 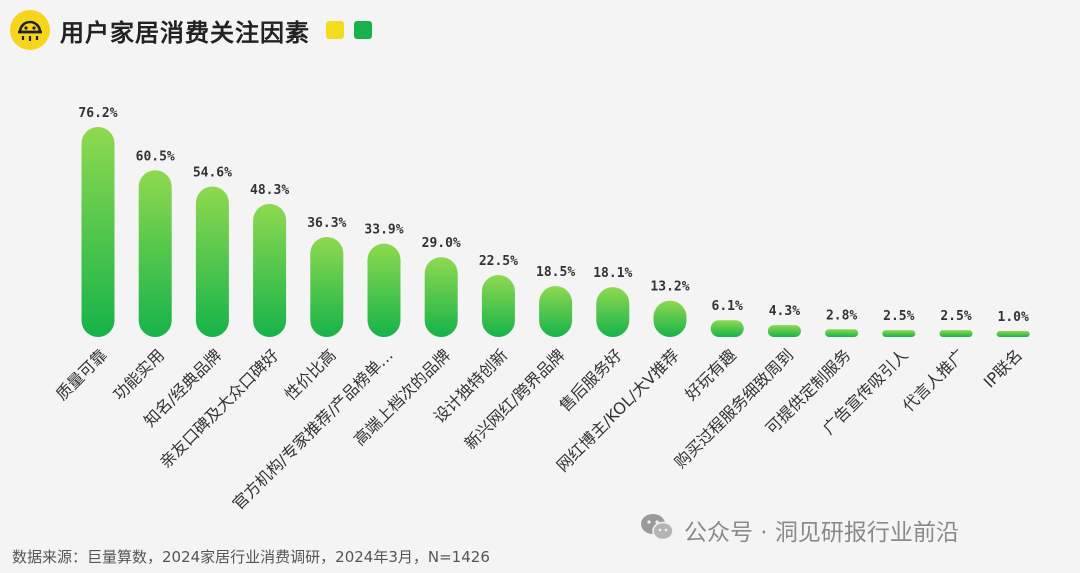 What do you see at coordinates (515, 399) in the screenshot?
I see `category-label-9: 新兴网红/跨界品牌` at bounding box center [515, 399].